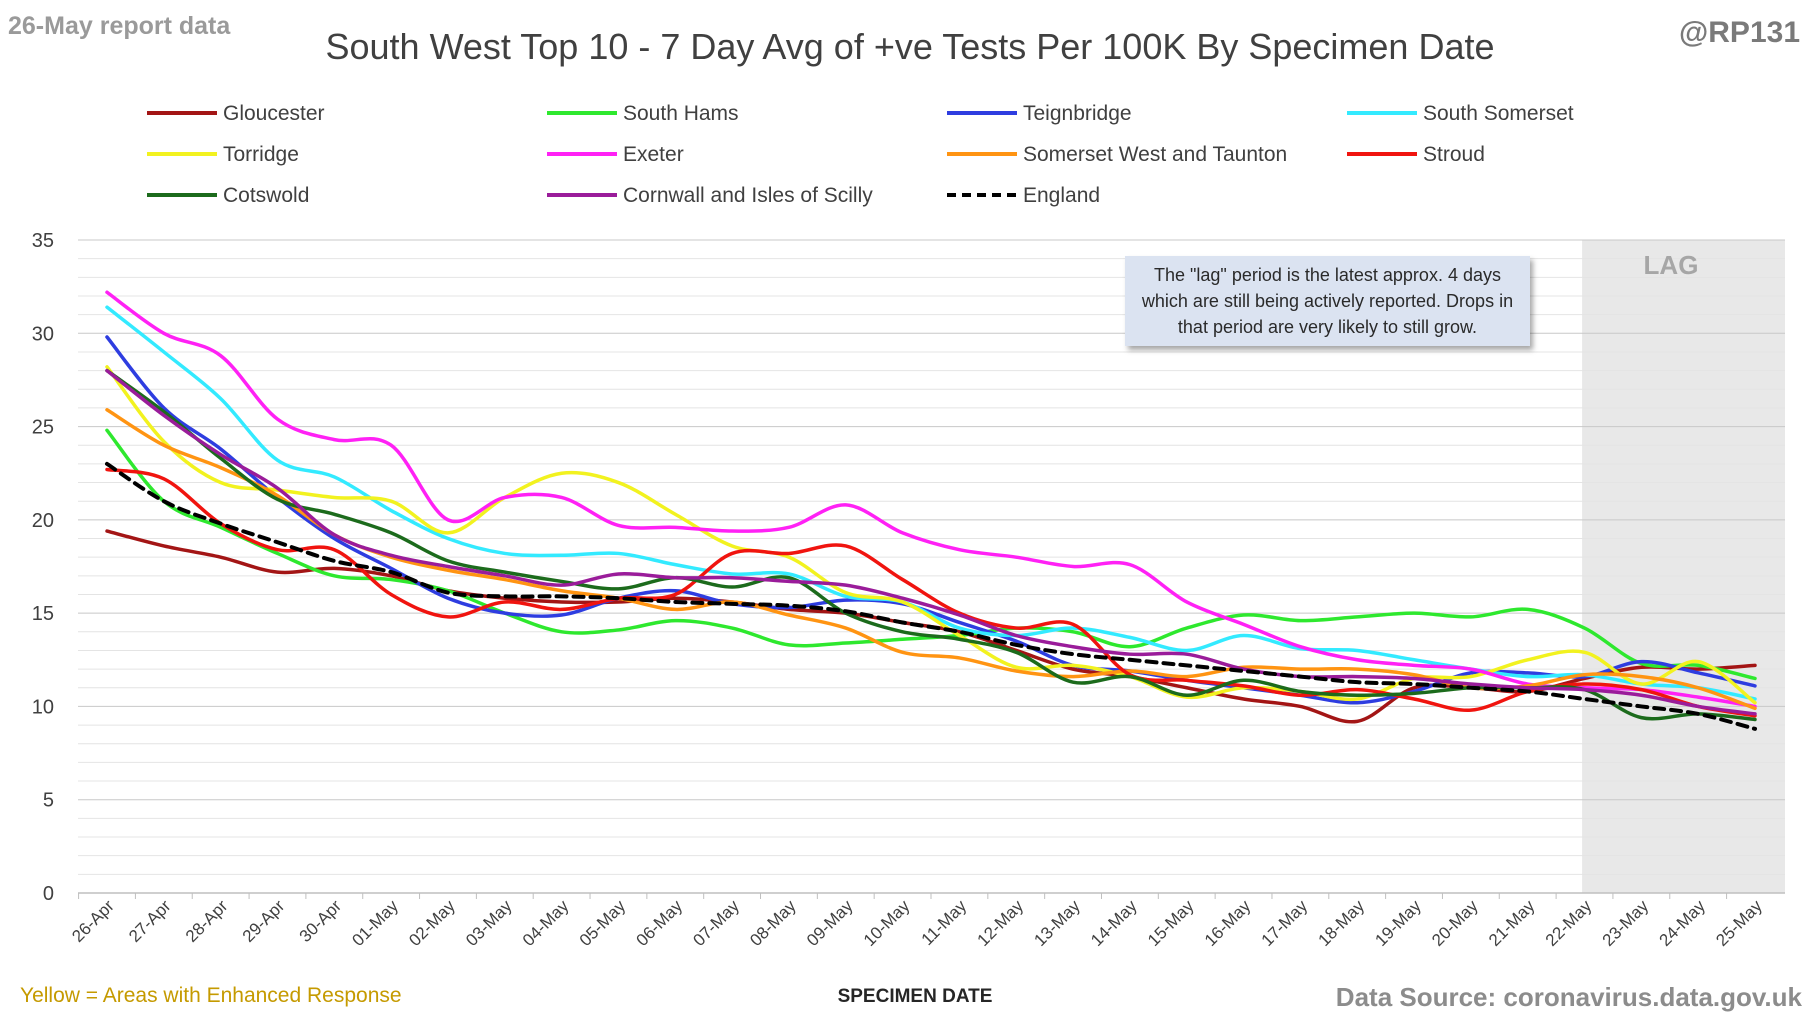 This screenshot has height=1022, width=1820. Describe the element at coordinates (119, 26) in the screenshot. I see `report-date-label: 26-May report data` at that location.